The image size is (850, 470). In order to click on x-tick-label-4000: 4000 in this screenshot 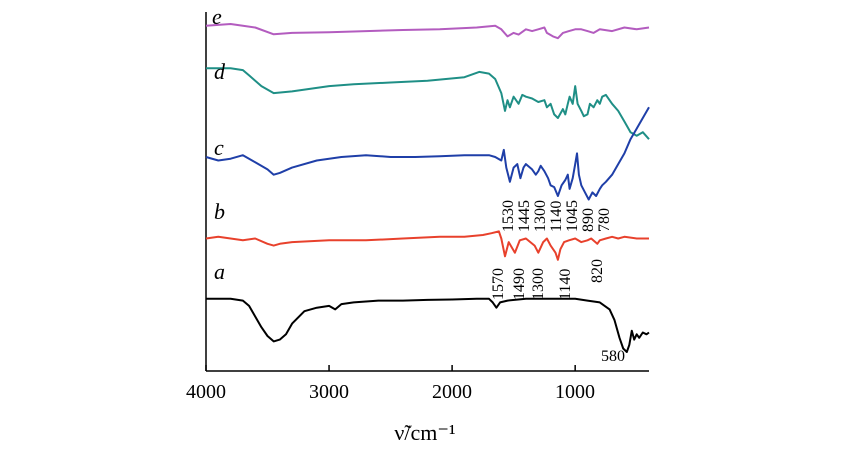, I will do `click(206, 392)`.